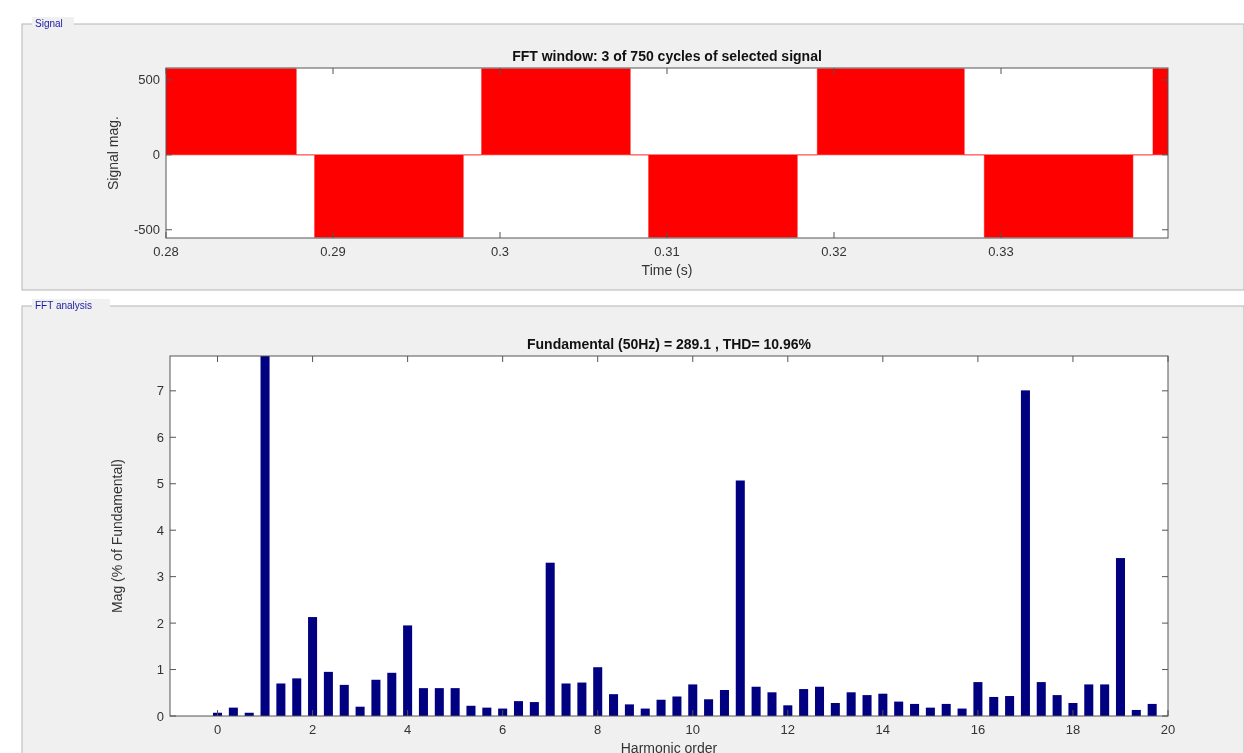 This screenshot has width=1244, height=753. What do you see at coordinates (503, 729) in the screenshot?
I see `x-tick-label: 6` at bounding box center [503, 729].